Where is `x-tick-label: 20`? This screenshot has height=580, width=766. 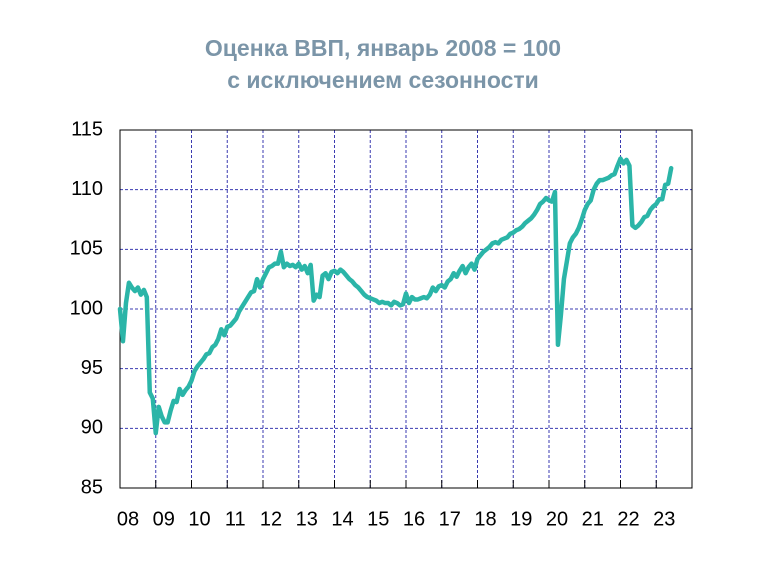 x-tick-label: 20 is located at coordinates (557, 519).